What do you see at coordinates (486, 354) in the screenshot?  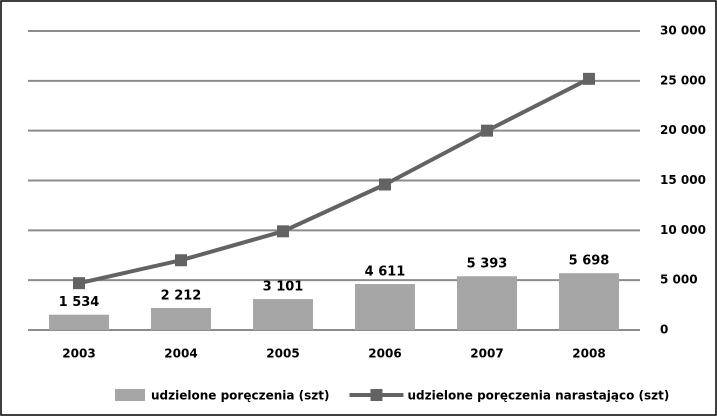 I see `x-tick-label: 2007` at bounding box center [486, 354].